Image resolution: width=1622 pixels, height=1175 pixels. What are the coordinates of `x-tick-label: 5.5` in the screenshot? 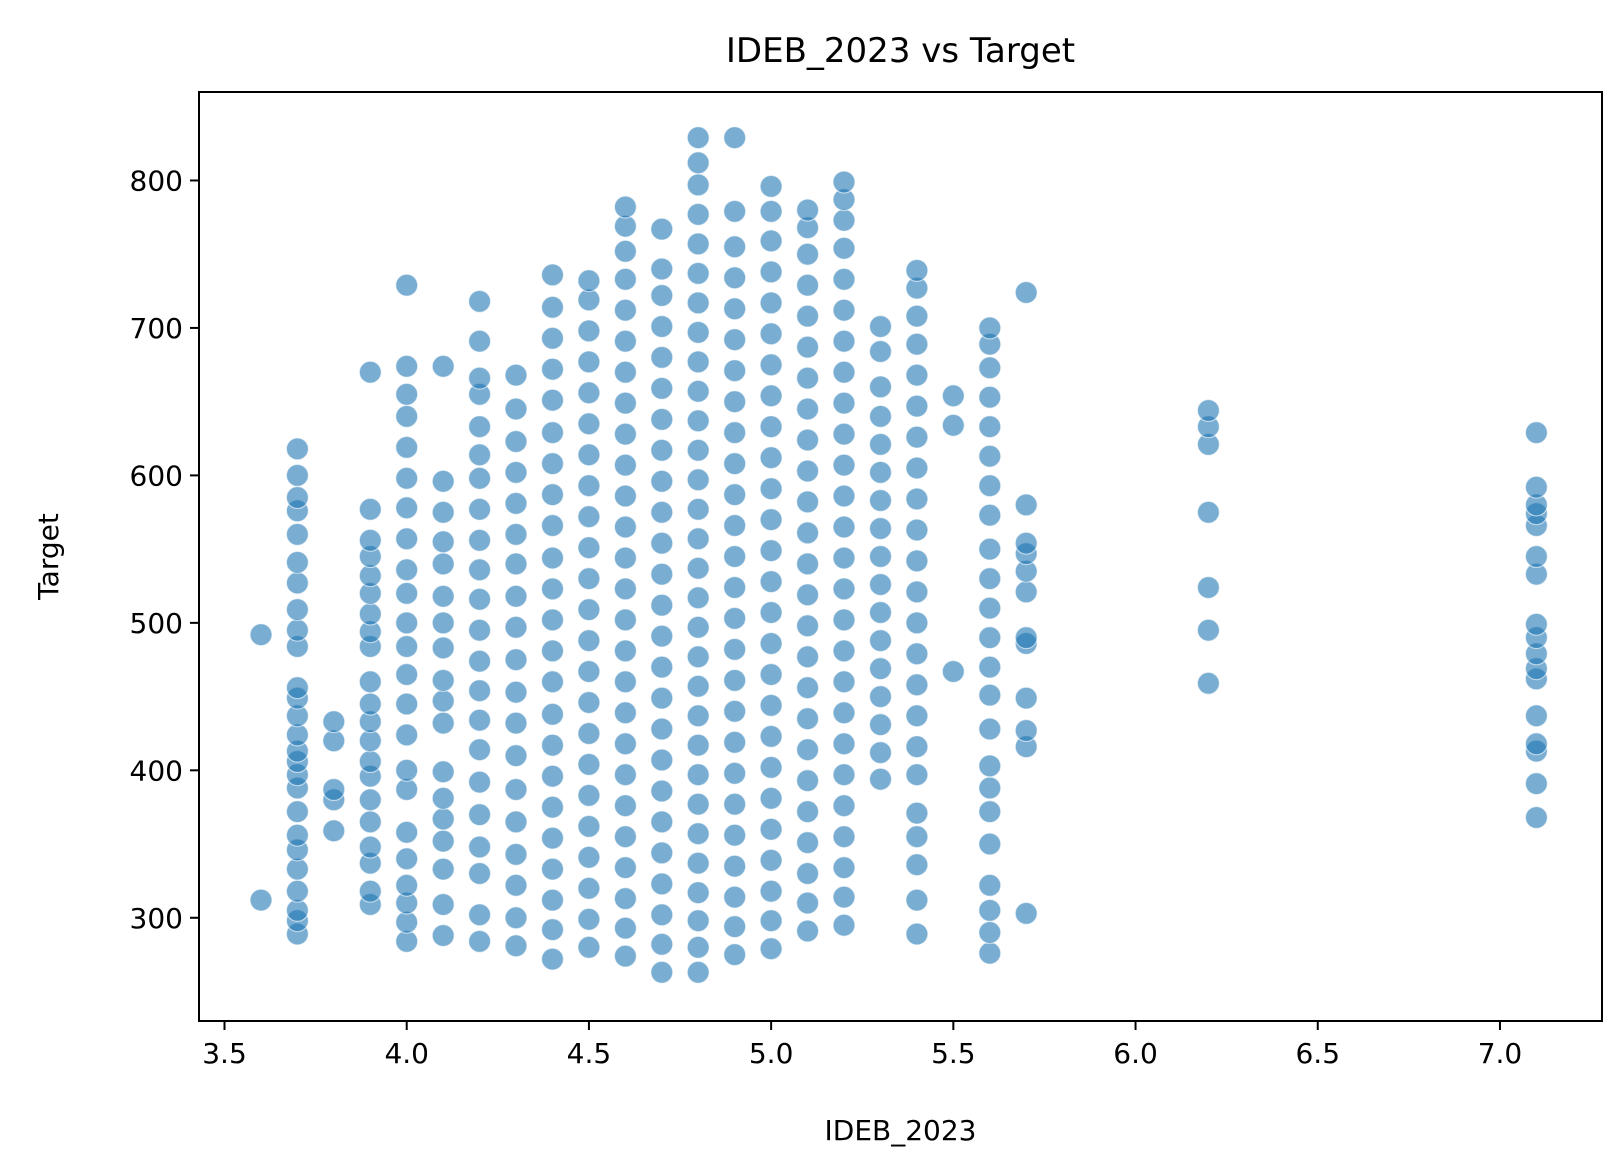 It's located at (953, 1053).